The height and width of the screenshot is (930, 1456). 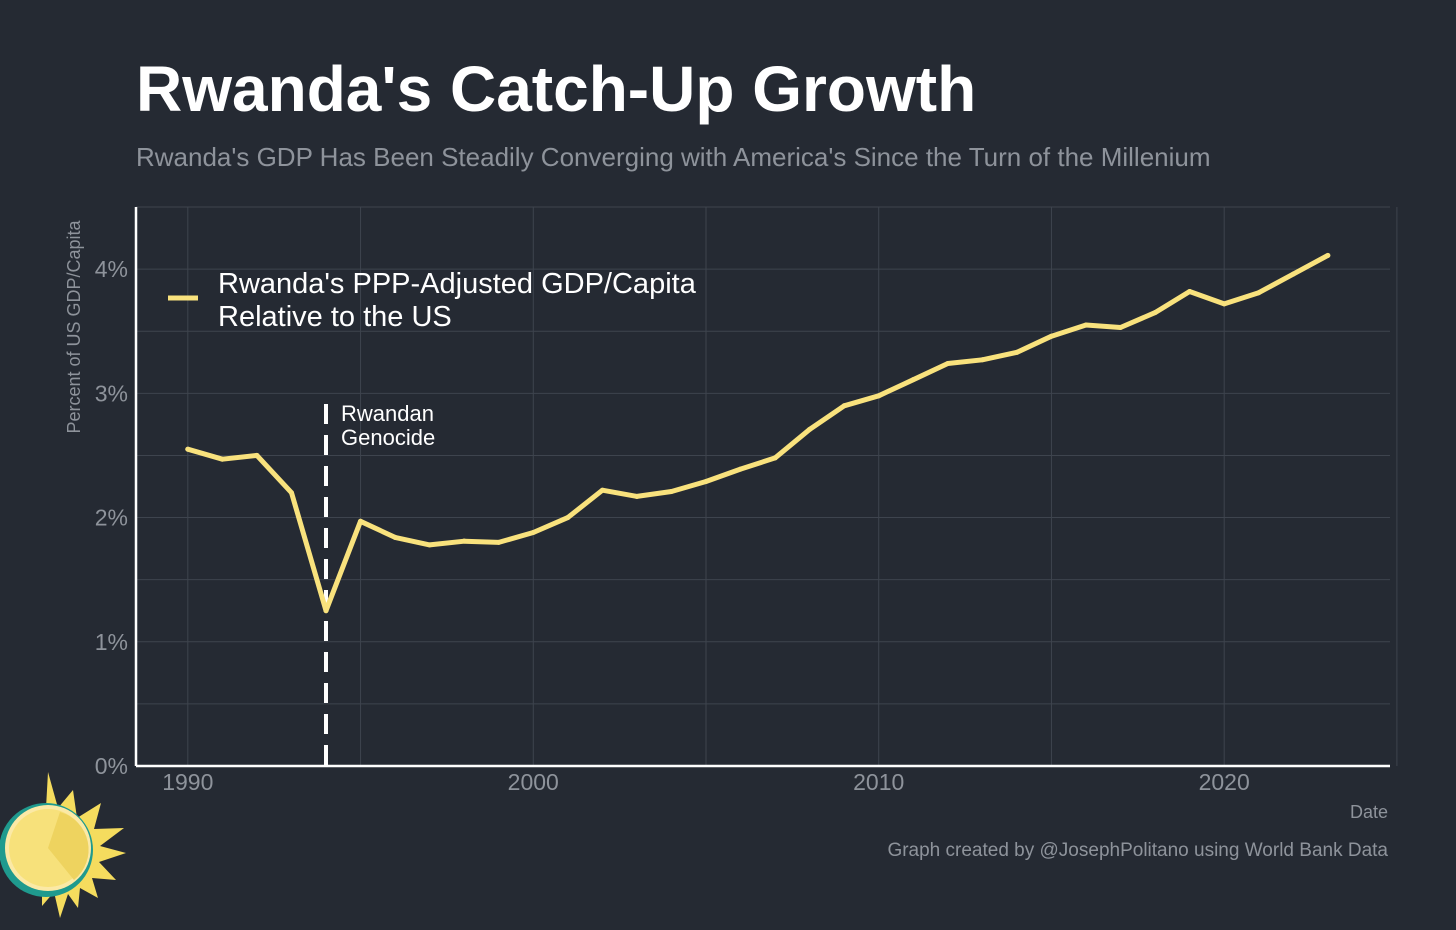 I want to click on annotation-label: Genocide, so click(x=388, y=437).